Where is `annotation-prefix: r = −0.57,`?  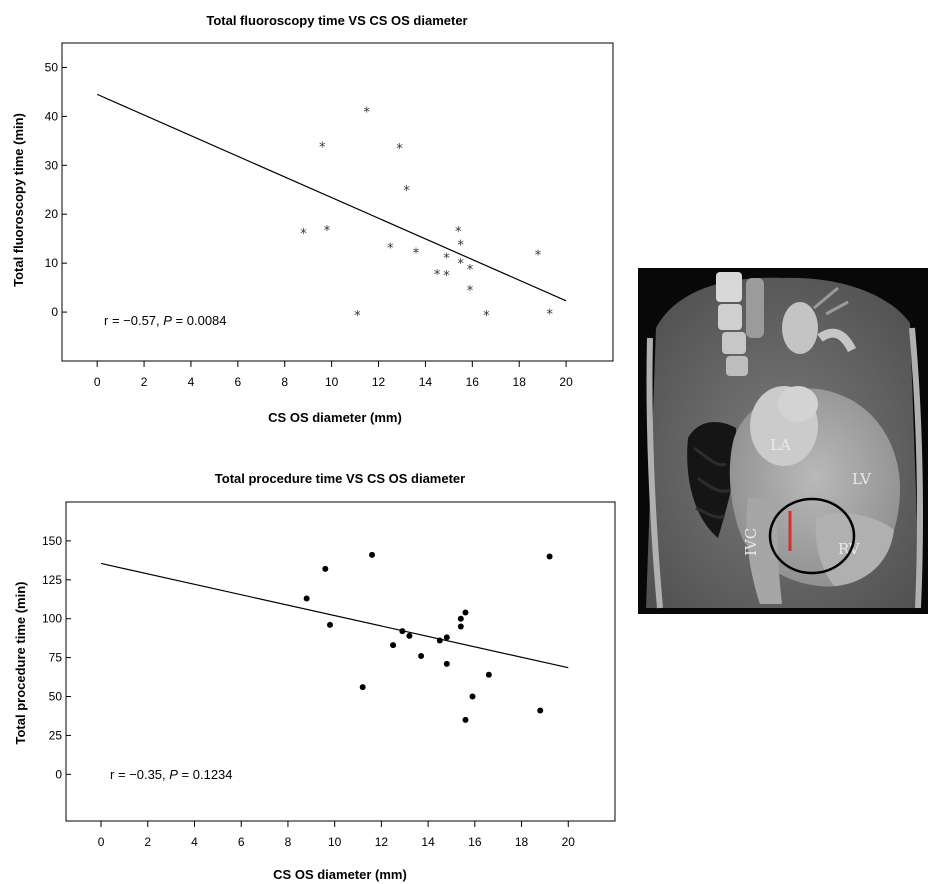 annotation-prefix: r = −0.57, is located at coordinates (133, 320).